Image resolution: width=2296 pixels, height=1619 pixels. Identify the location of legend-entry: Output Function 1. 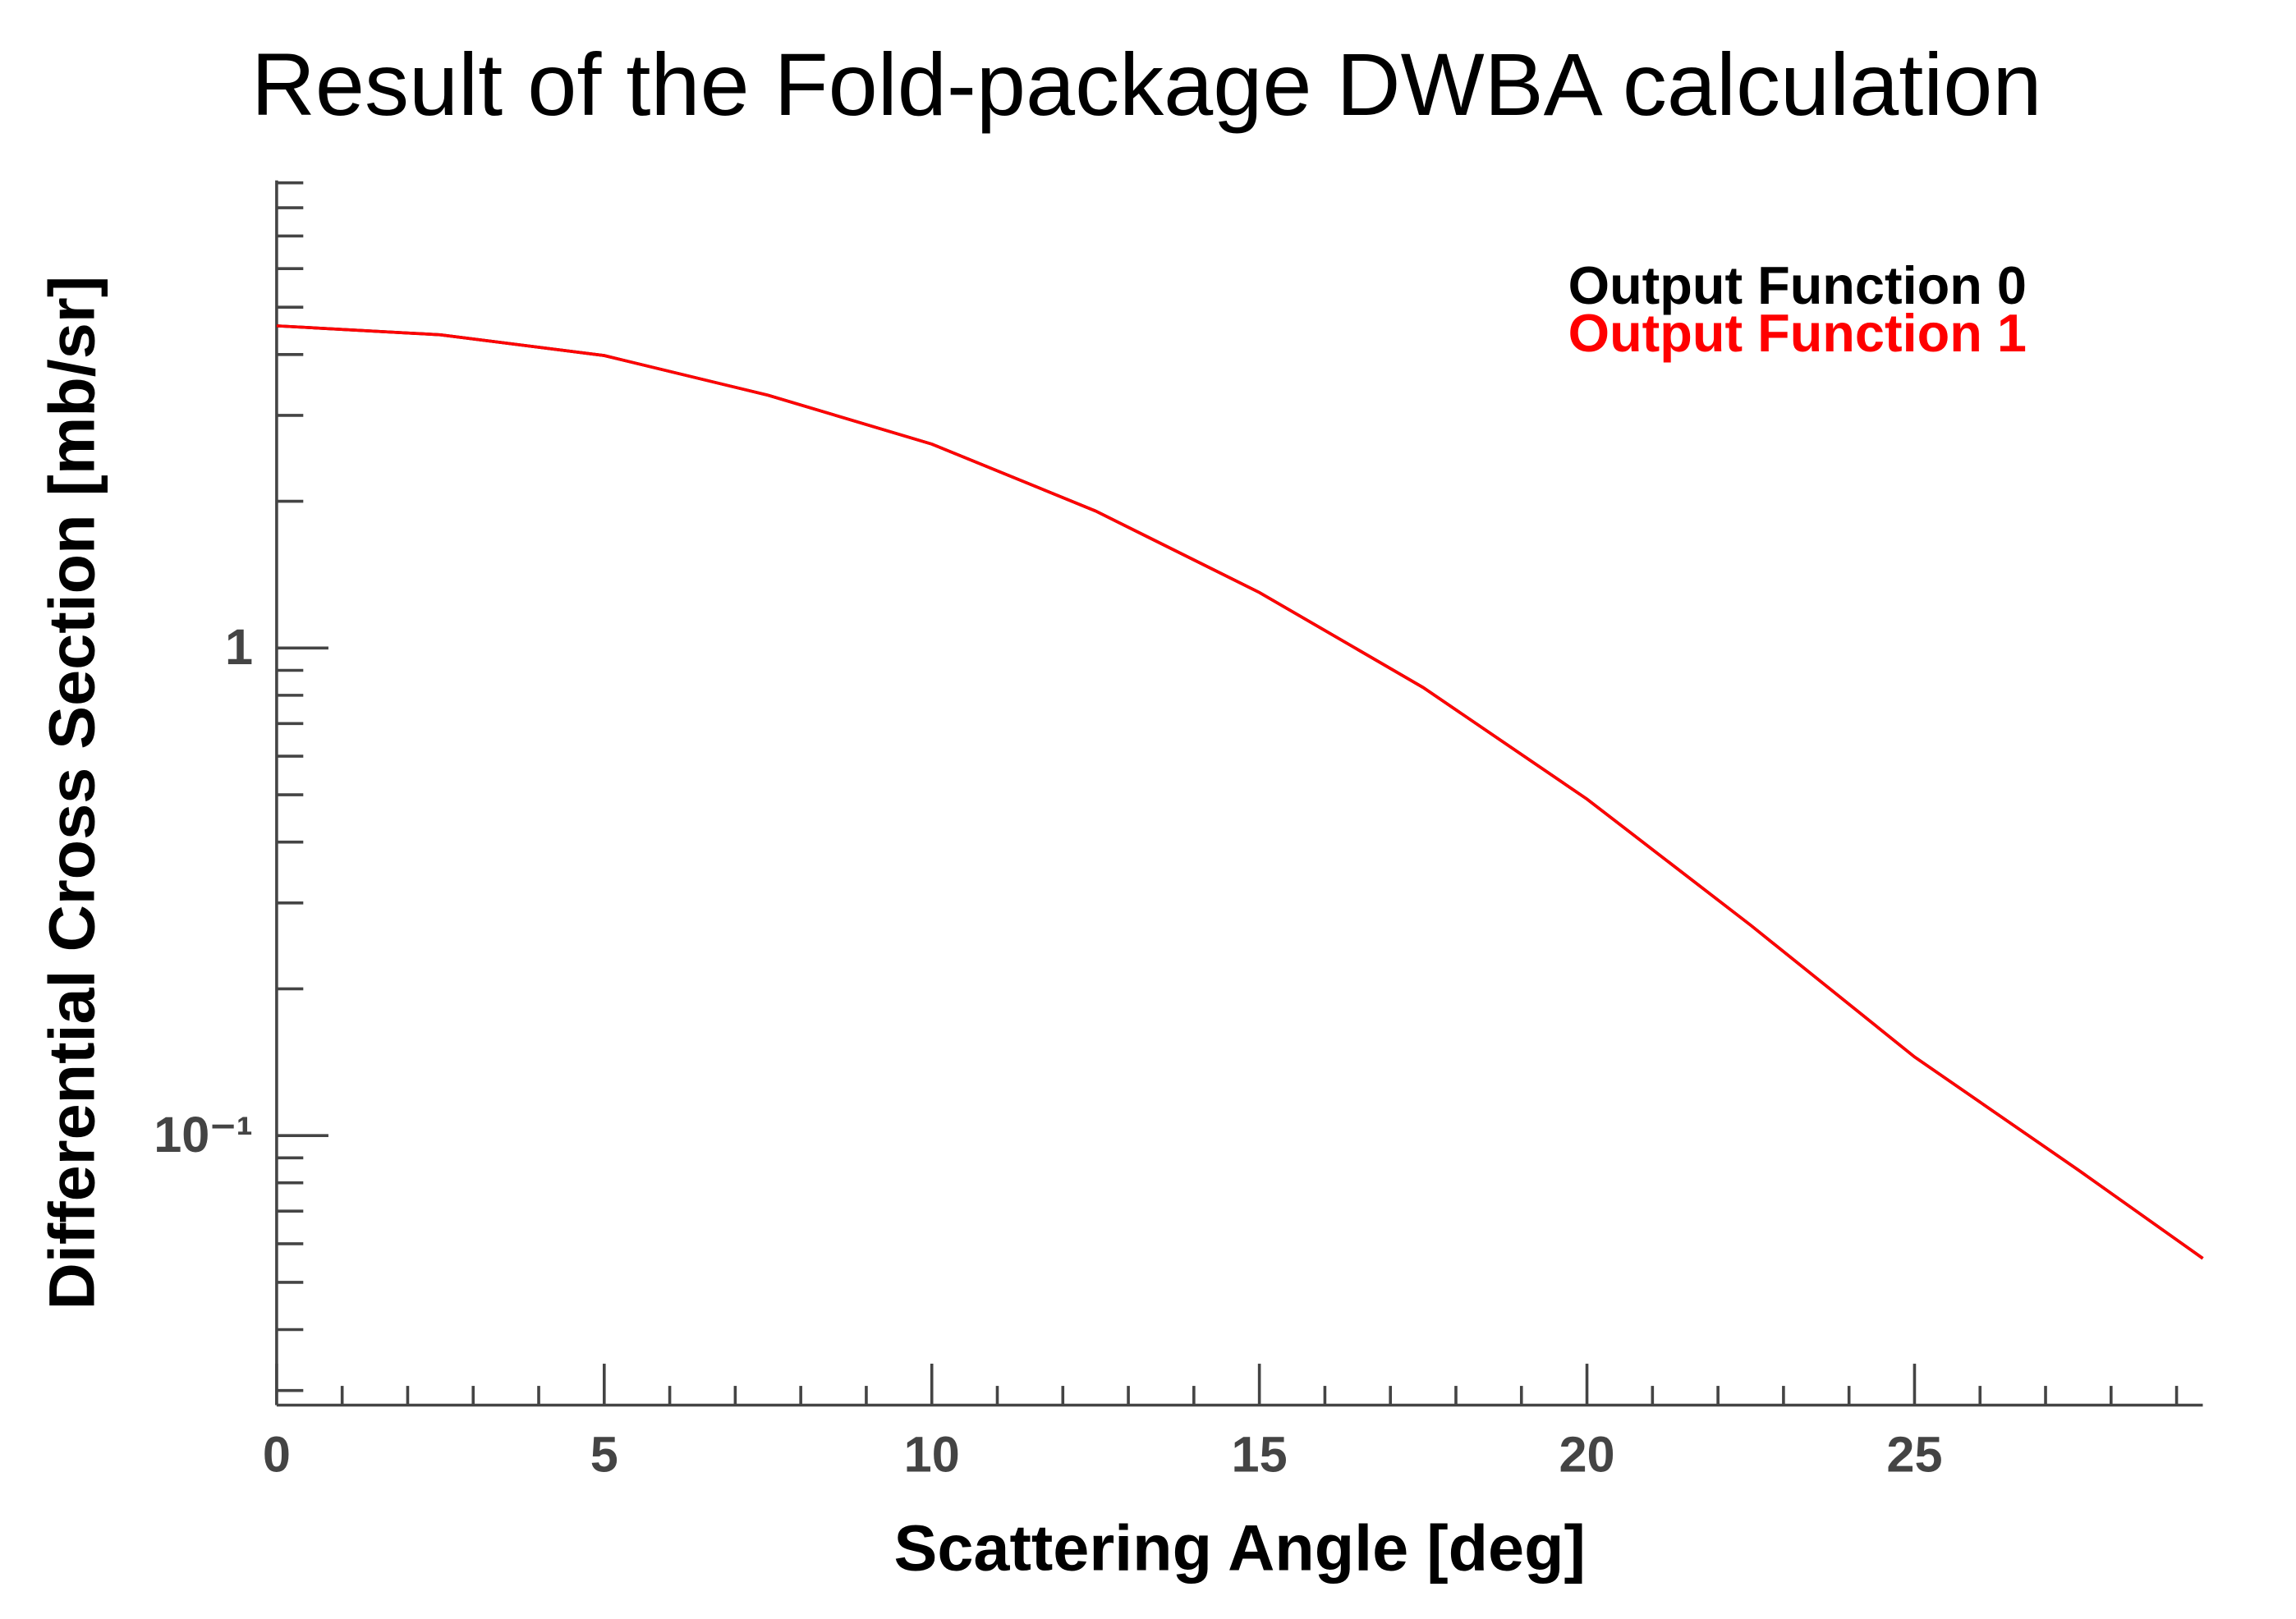
(1797, 333).